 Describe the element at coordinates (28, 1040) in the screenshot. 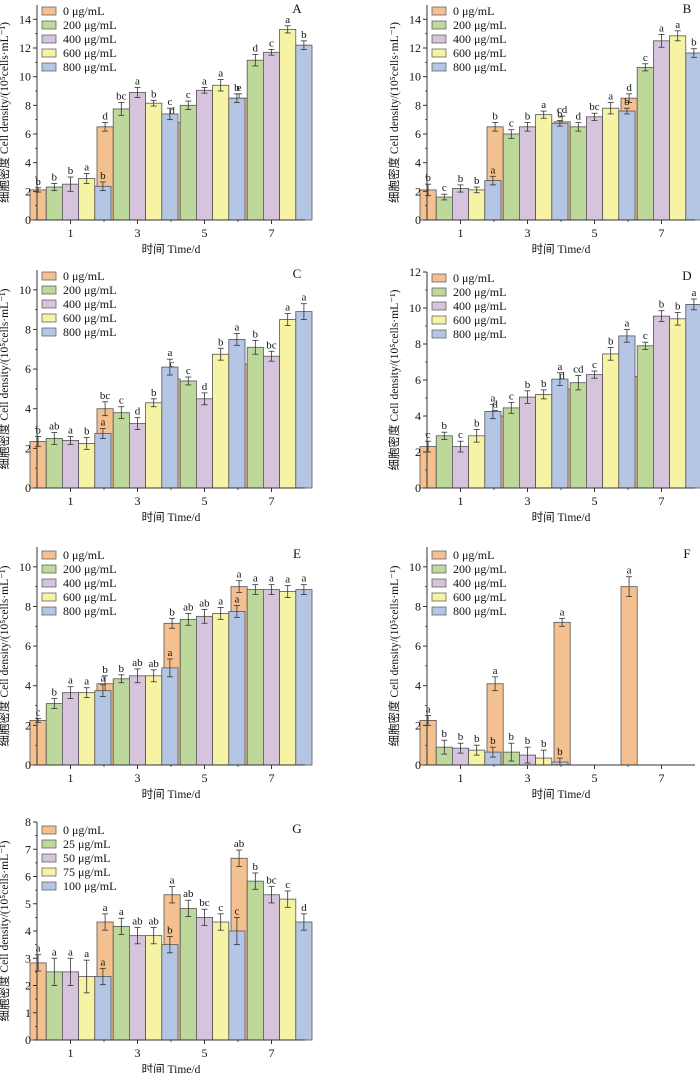

I see `y-tick-label: 0` at that location.